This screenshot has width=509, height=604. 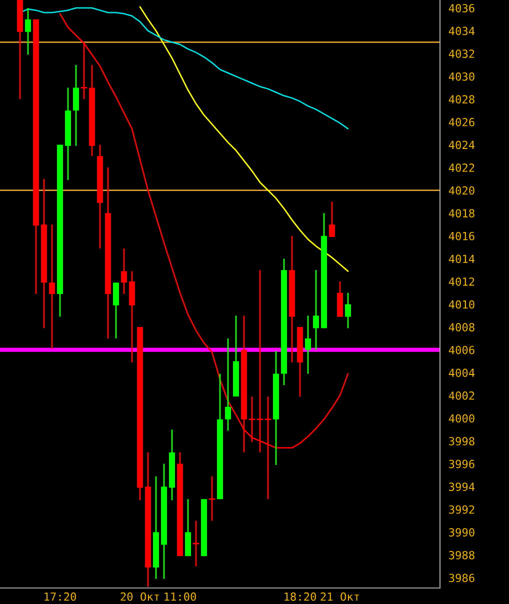 What do you see at coordinates (461, 418) in the screenshot?
I see `y-tick-label: 4000` at bounding box center [461, 418].